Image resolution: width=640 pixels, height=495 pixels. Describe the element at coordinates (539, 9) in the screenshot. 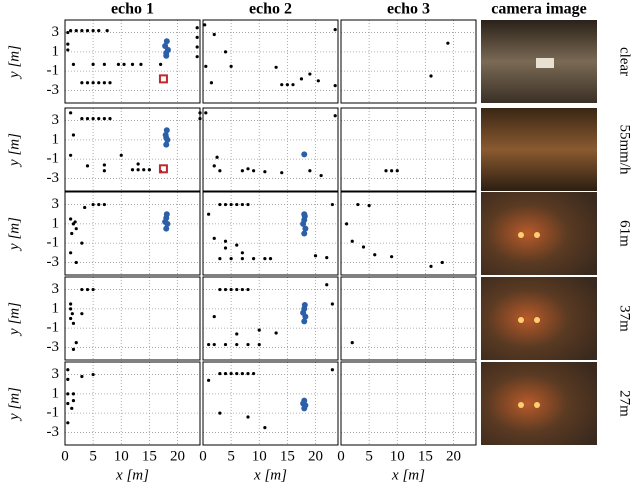

I see `column-title: camera image` at that location.